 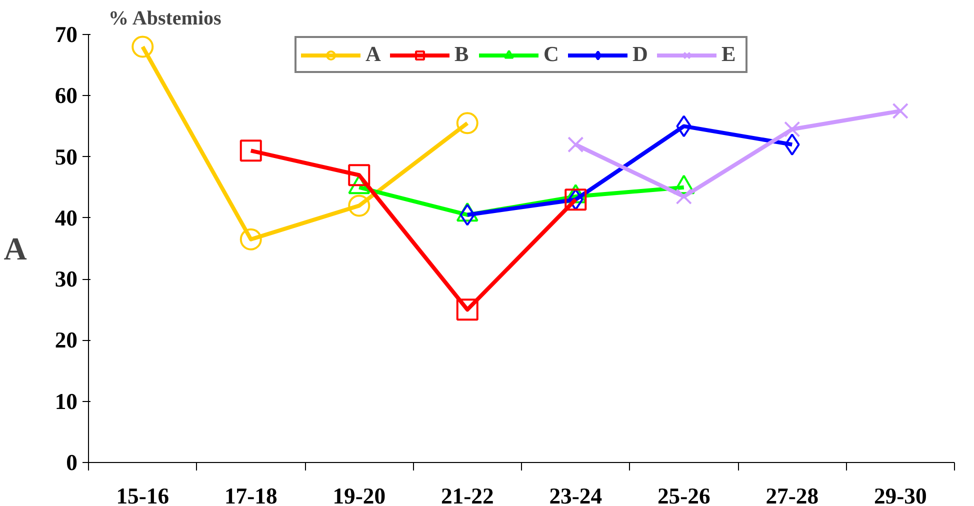 I want to click on legend-label: C, so click(x=552, y=54).